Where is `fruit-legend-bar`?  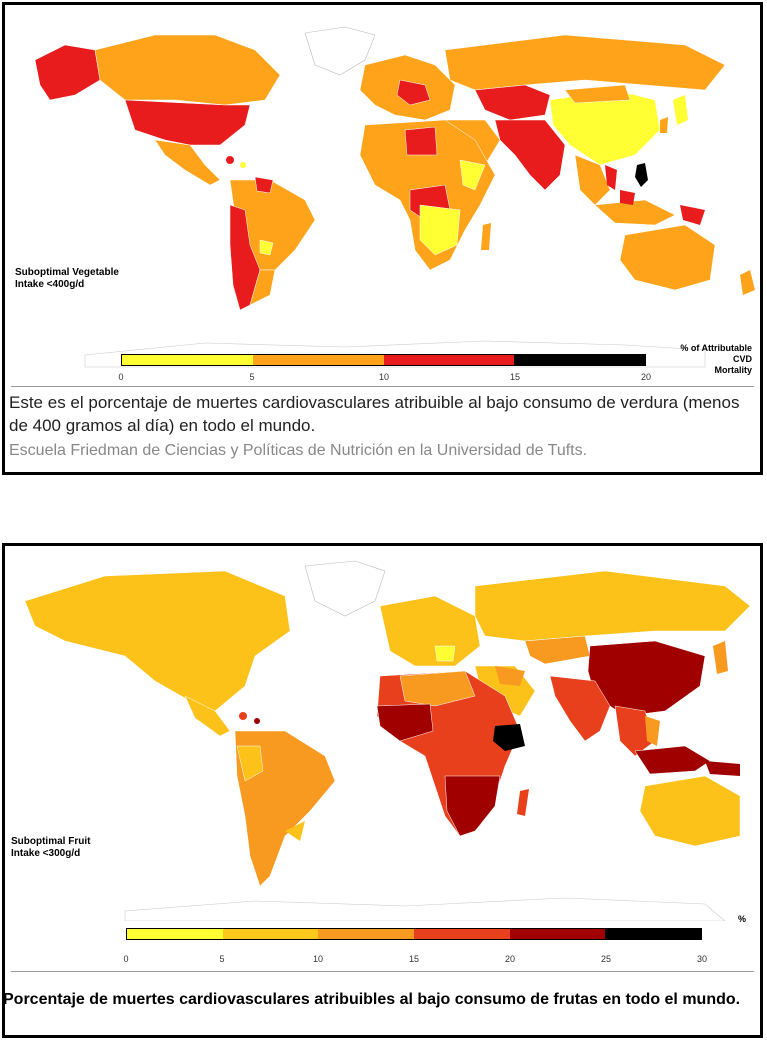 fruit-legend-bar is located at coordinates (414, 934).